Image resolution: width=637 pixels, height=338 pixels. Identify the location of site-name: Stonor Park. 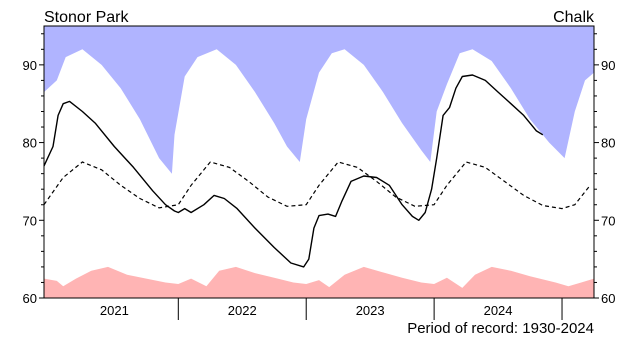
(86, 17).